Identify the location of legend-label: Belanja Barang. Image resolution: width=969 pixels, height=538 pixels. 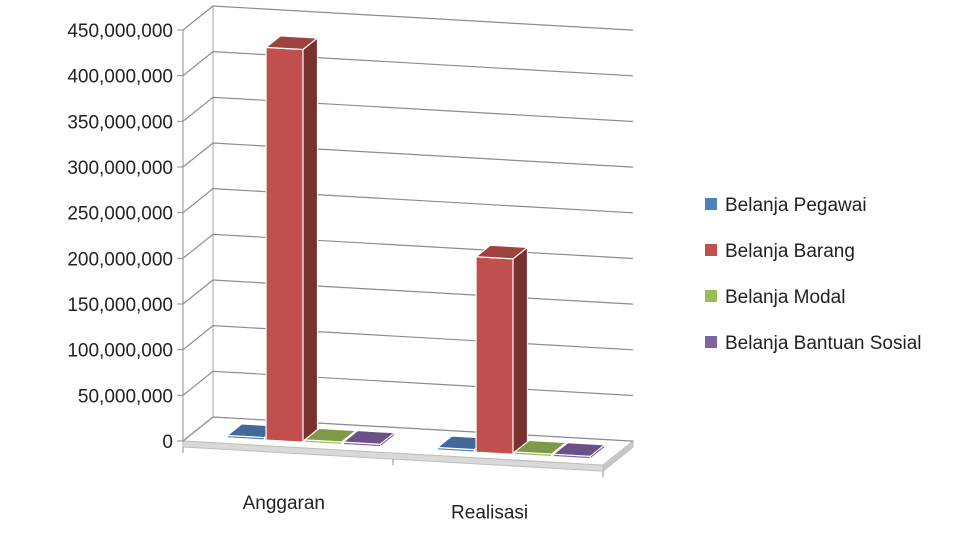
(790, 251).